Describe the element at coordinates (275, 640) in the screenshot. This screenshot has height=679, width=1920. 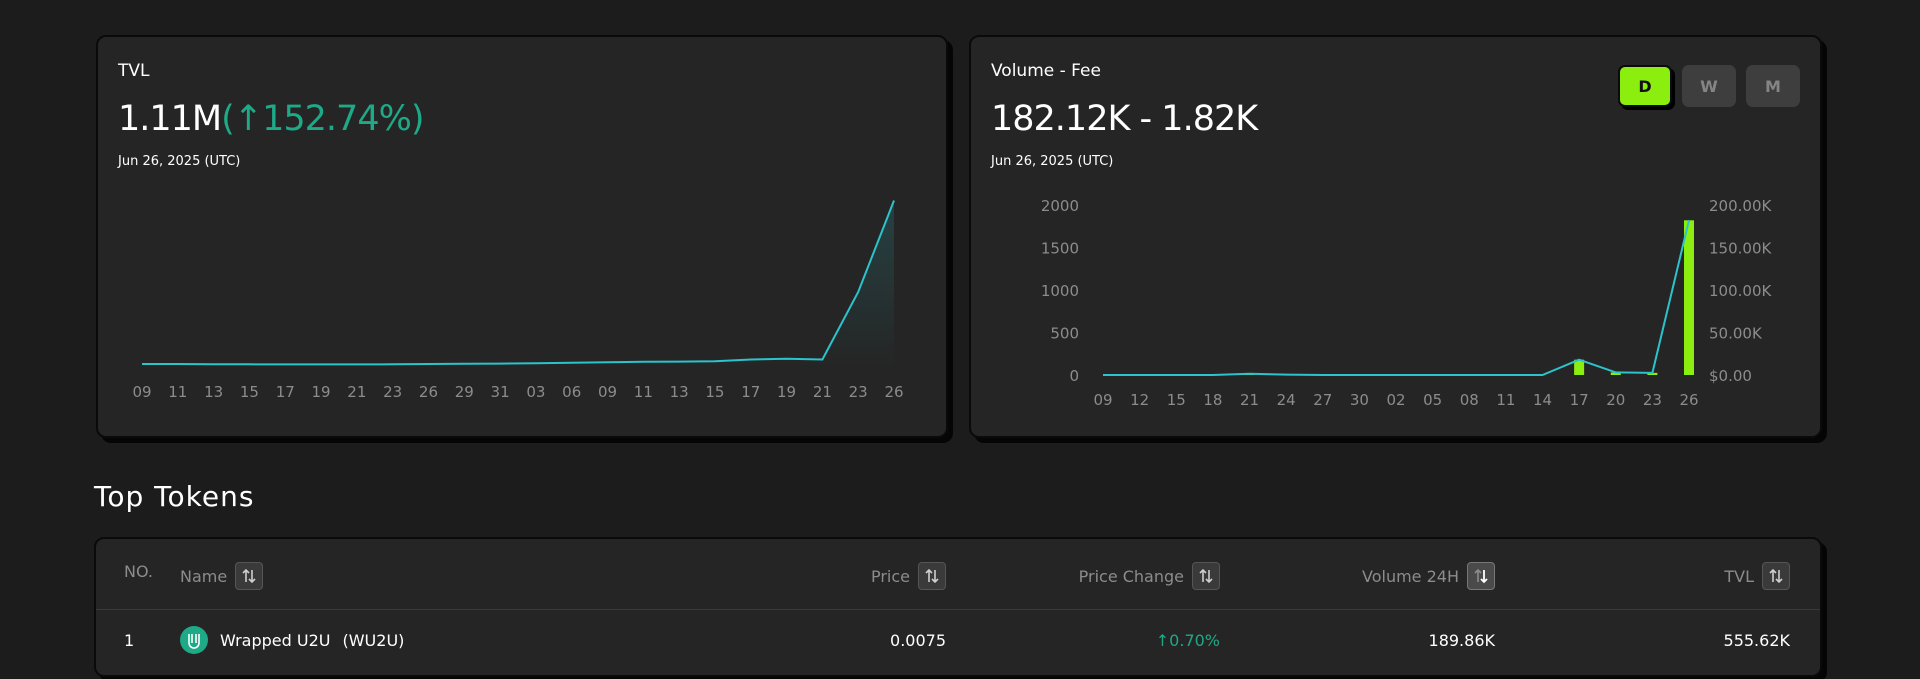
I see `token-name: Wrapped U2U` at that location.